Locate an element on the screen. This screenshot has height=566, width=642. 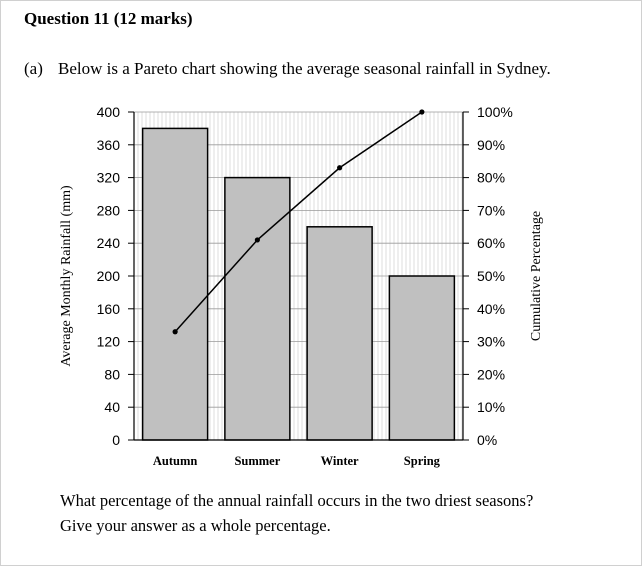
y2-tick-label: 80% is located at coordinates (491, 178).